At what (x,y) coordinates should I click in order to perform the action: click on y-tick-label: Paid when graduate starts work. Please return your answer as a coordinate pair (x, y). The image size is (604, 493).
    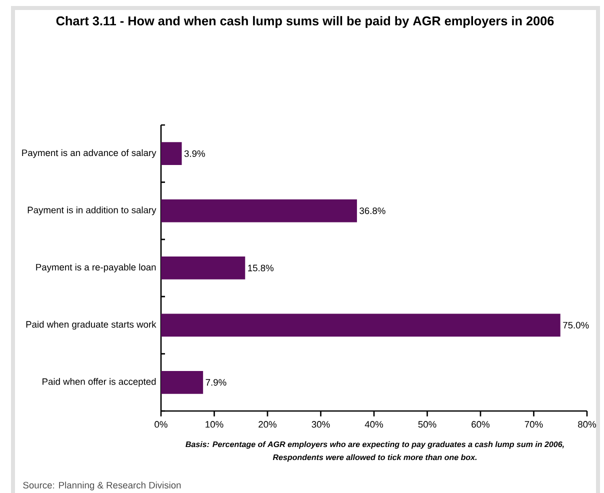
    Looking at the image, I should click on (91, 325).